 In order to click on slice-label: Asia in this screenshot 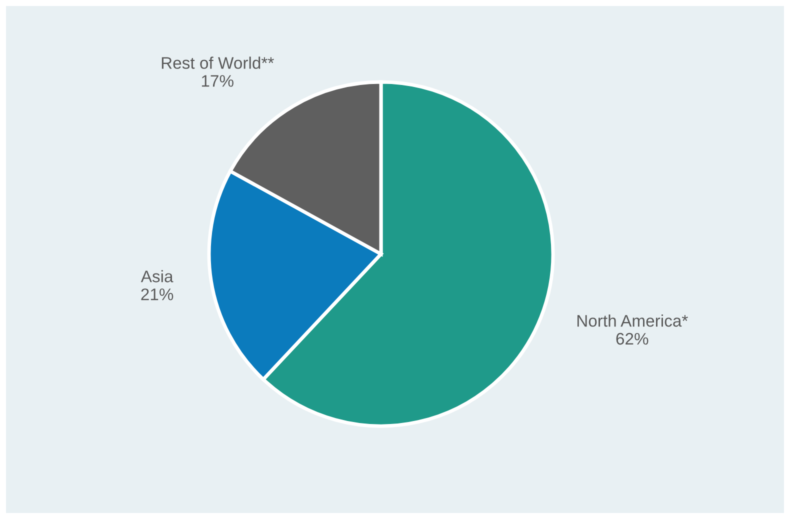, I will do `click(157, 276)`.